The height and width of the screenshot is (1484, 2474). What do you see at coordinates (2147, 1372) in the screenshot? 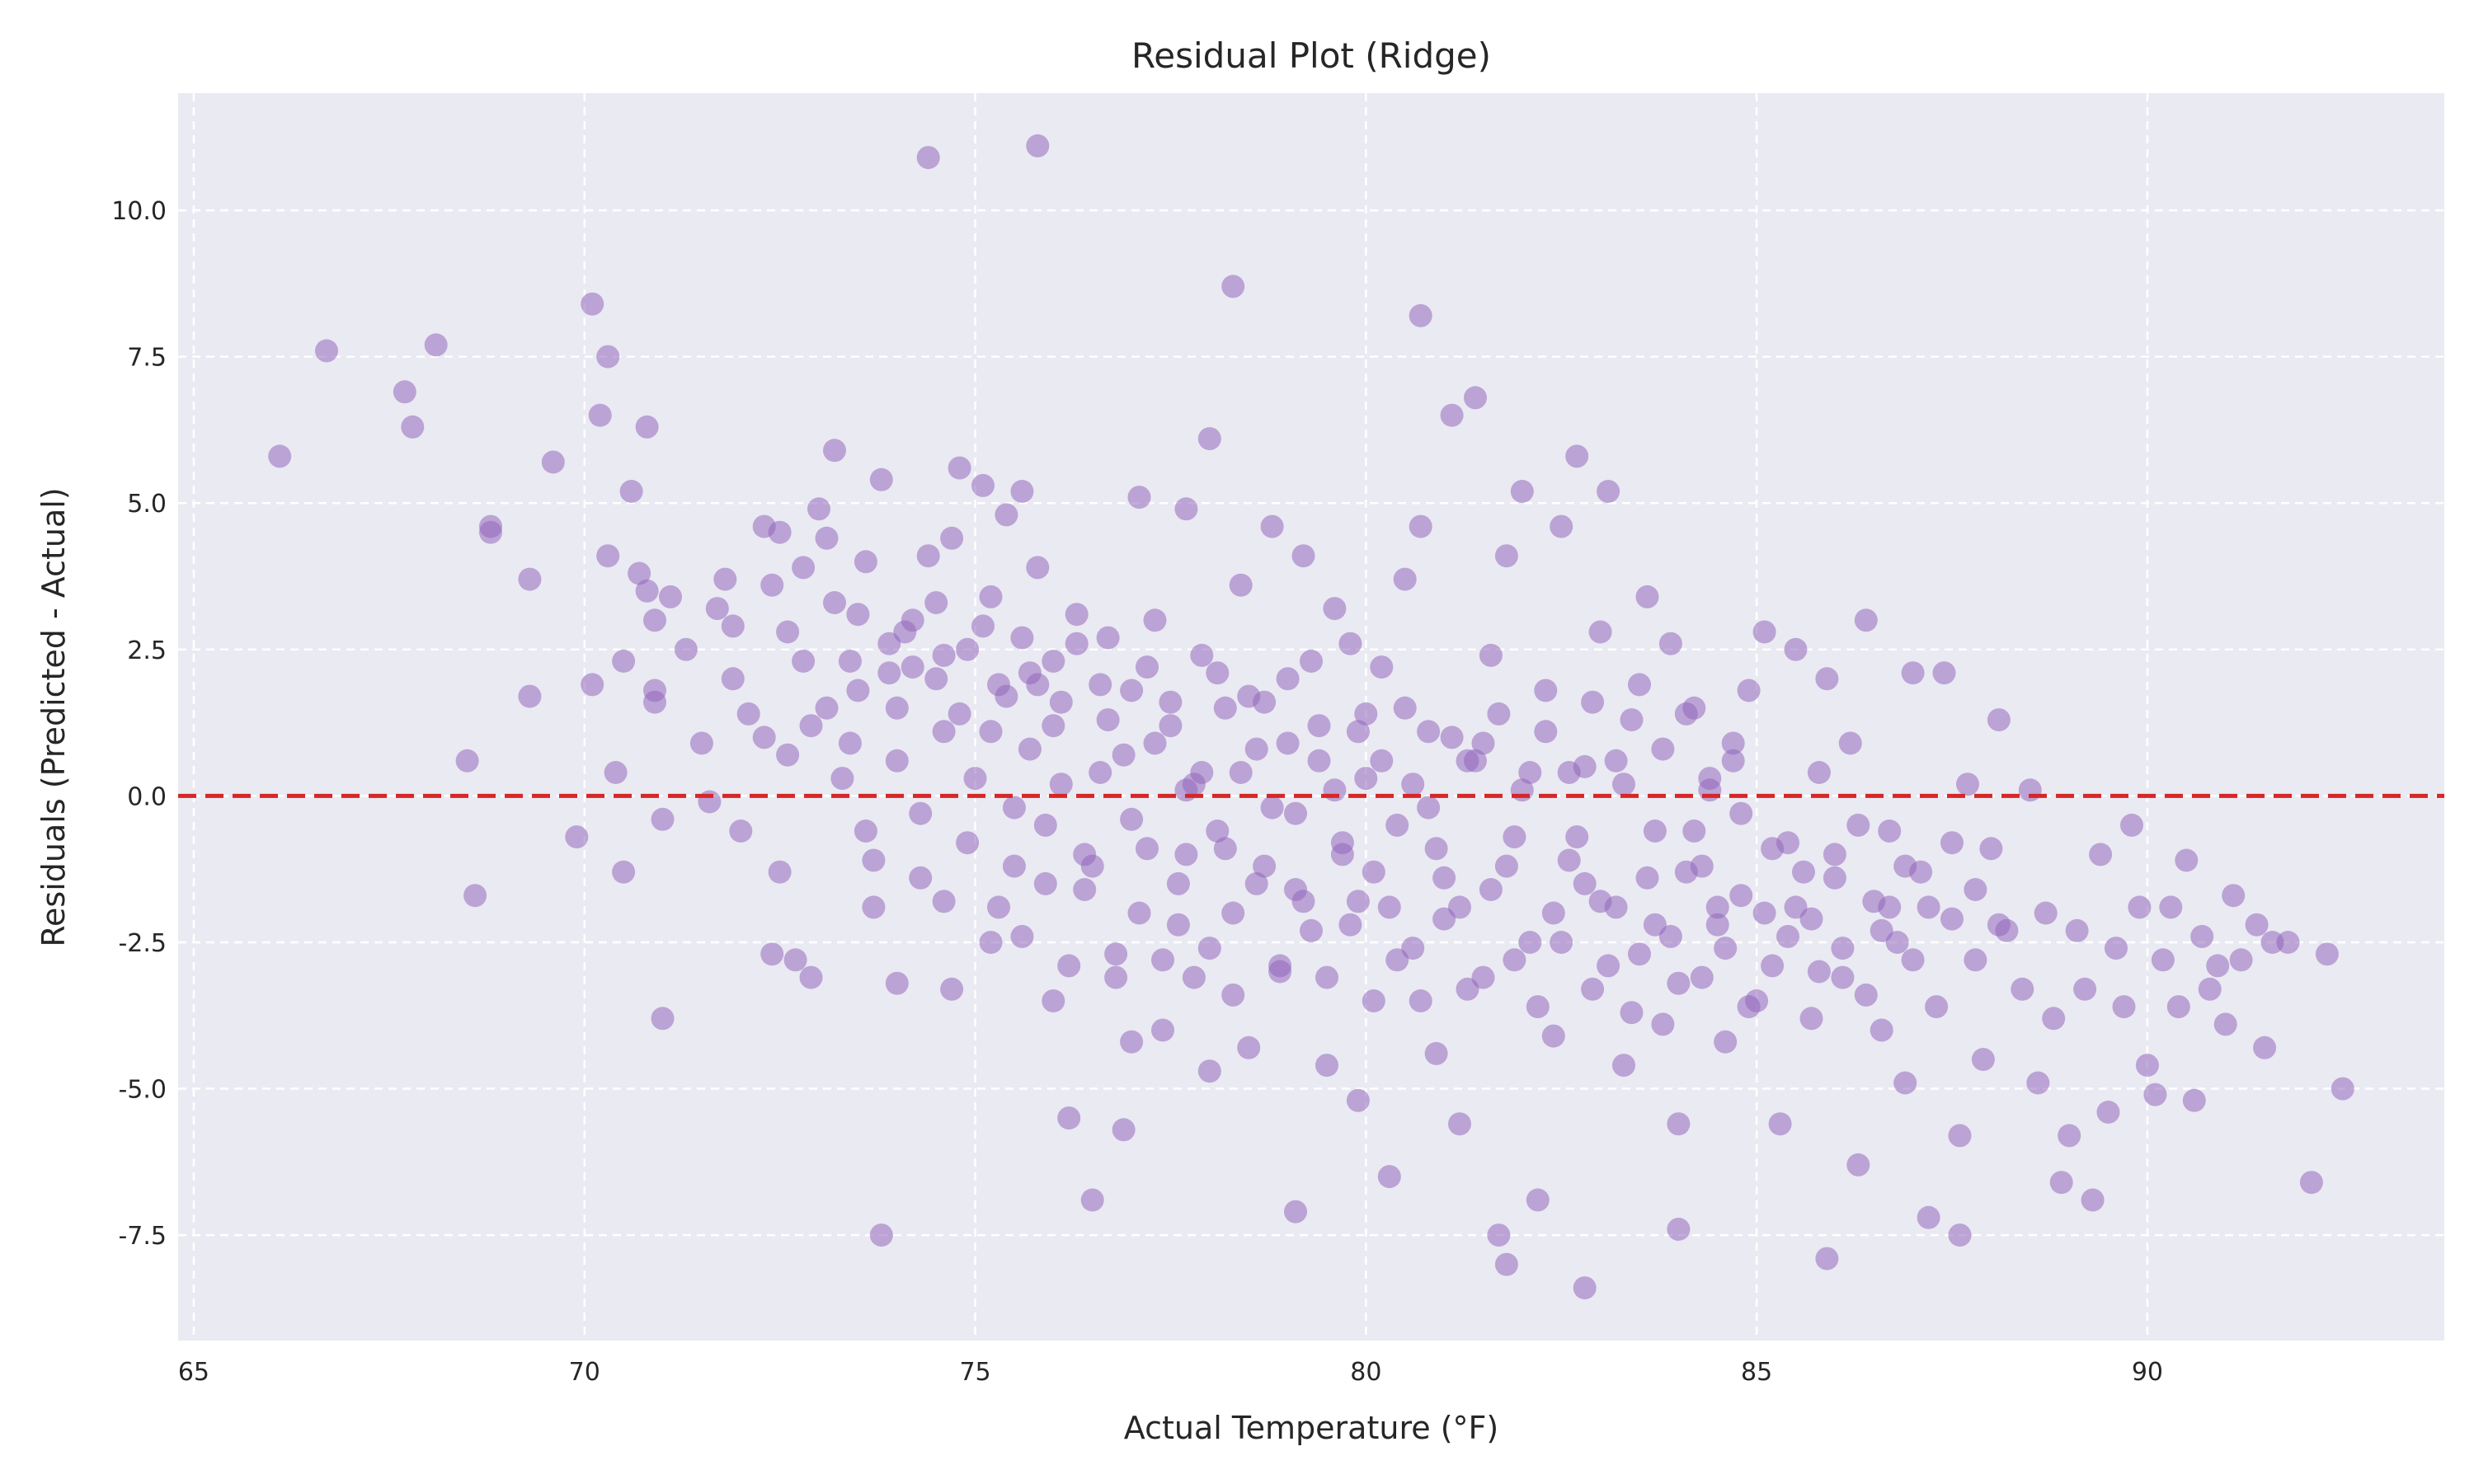
I see `x-tick-label-5: 90` at bounding box center [2147, 1372].